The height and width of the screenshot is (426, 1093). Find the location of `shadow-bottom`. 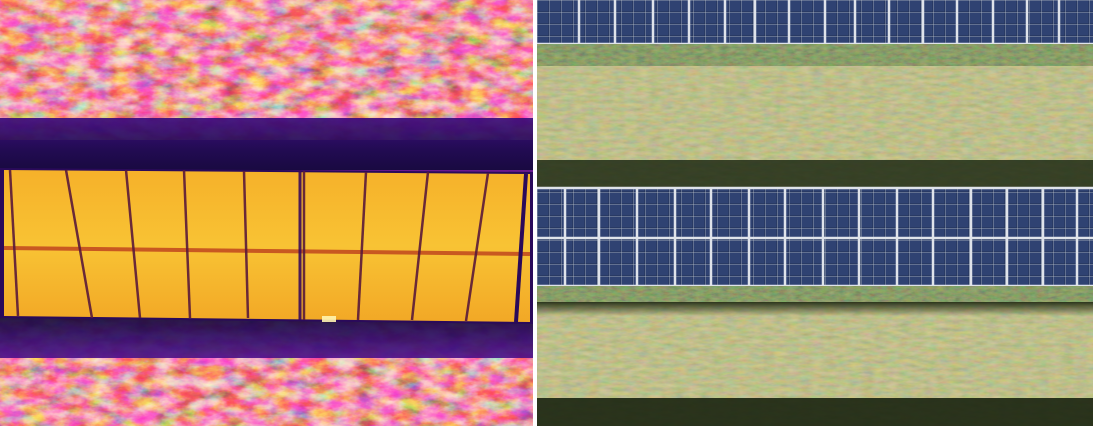

shadow-bottom is located at coordinates (815, 412).